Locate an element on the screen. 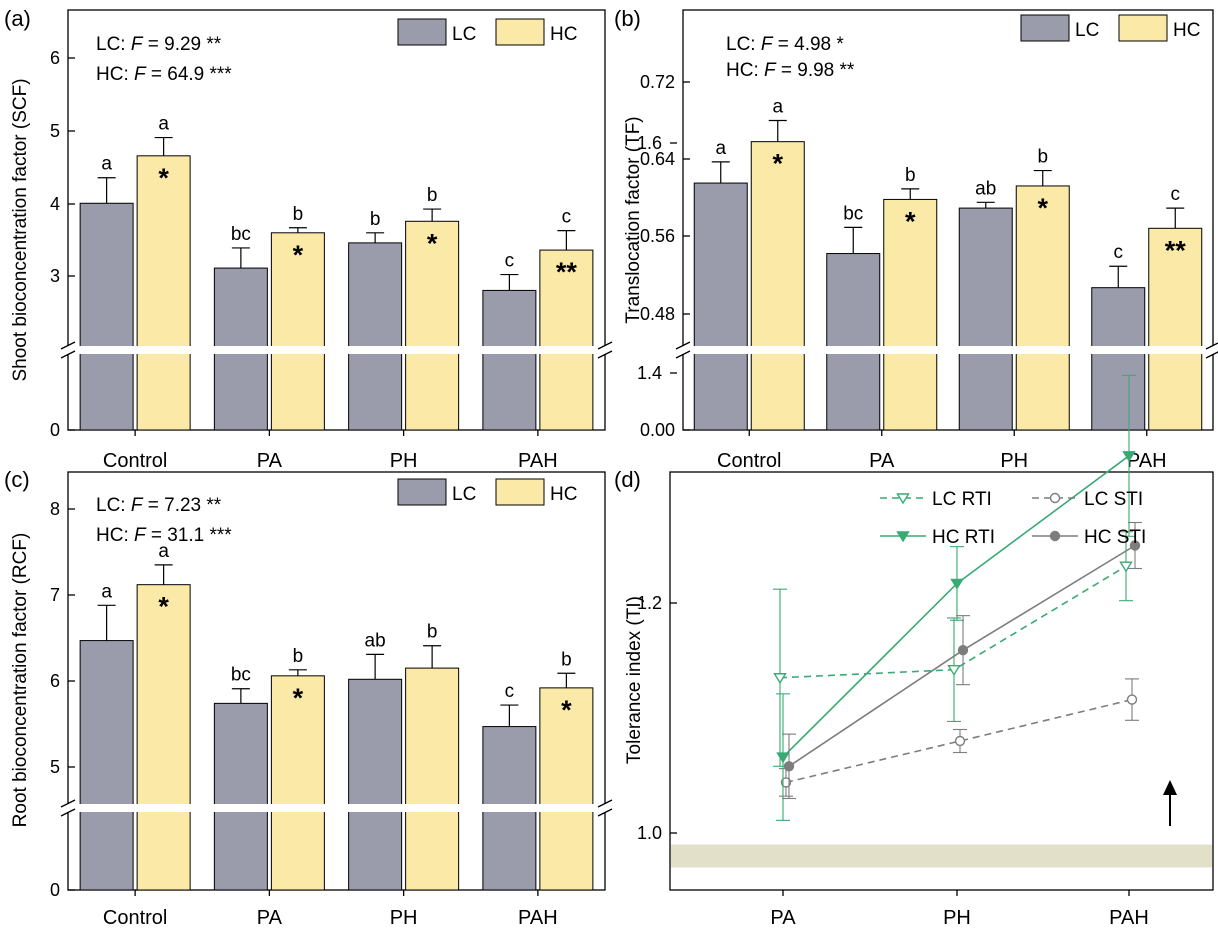 The width and height of the screenshot is (1218, 928). significance-letter: ab is located at coordinates (375, 640).